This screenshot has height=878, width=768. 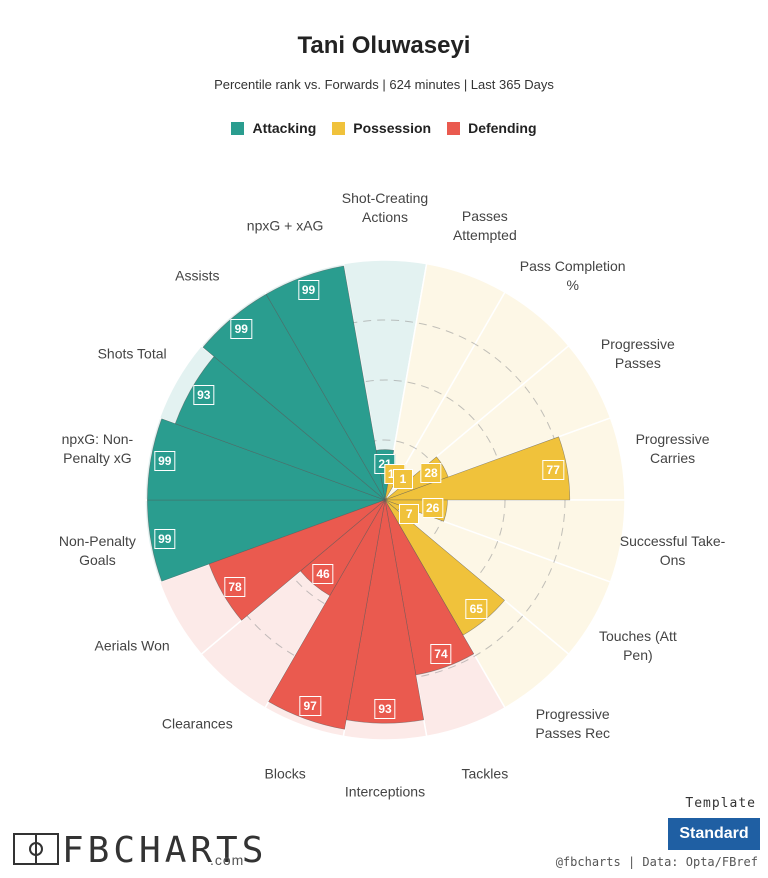 I want to click on category-label: Non-Penalty Goals, so click(x=97, y=550).